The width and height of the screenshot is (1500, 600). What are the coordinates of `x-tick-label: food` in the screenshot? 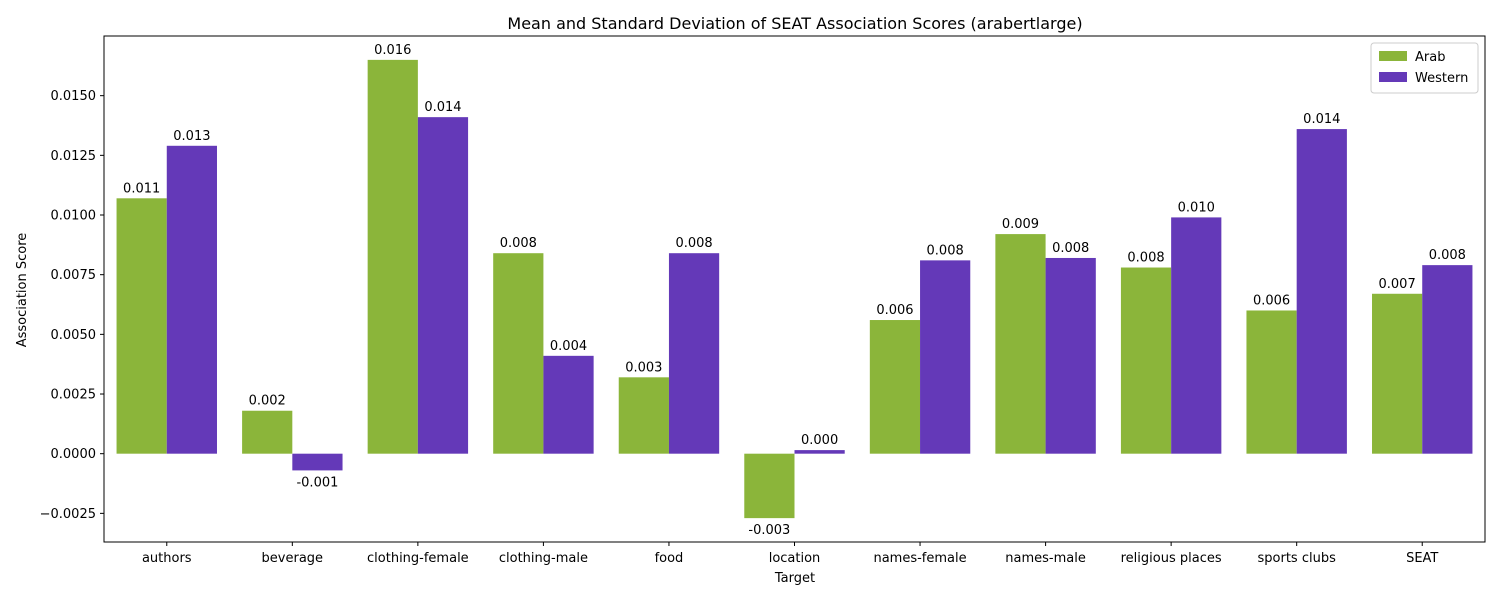 It's located at (669, 558).